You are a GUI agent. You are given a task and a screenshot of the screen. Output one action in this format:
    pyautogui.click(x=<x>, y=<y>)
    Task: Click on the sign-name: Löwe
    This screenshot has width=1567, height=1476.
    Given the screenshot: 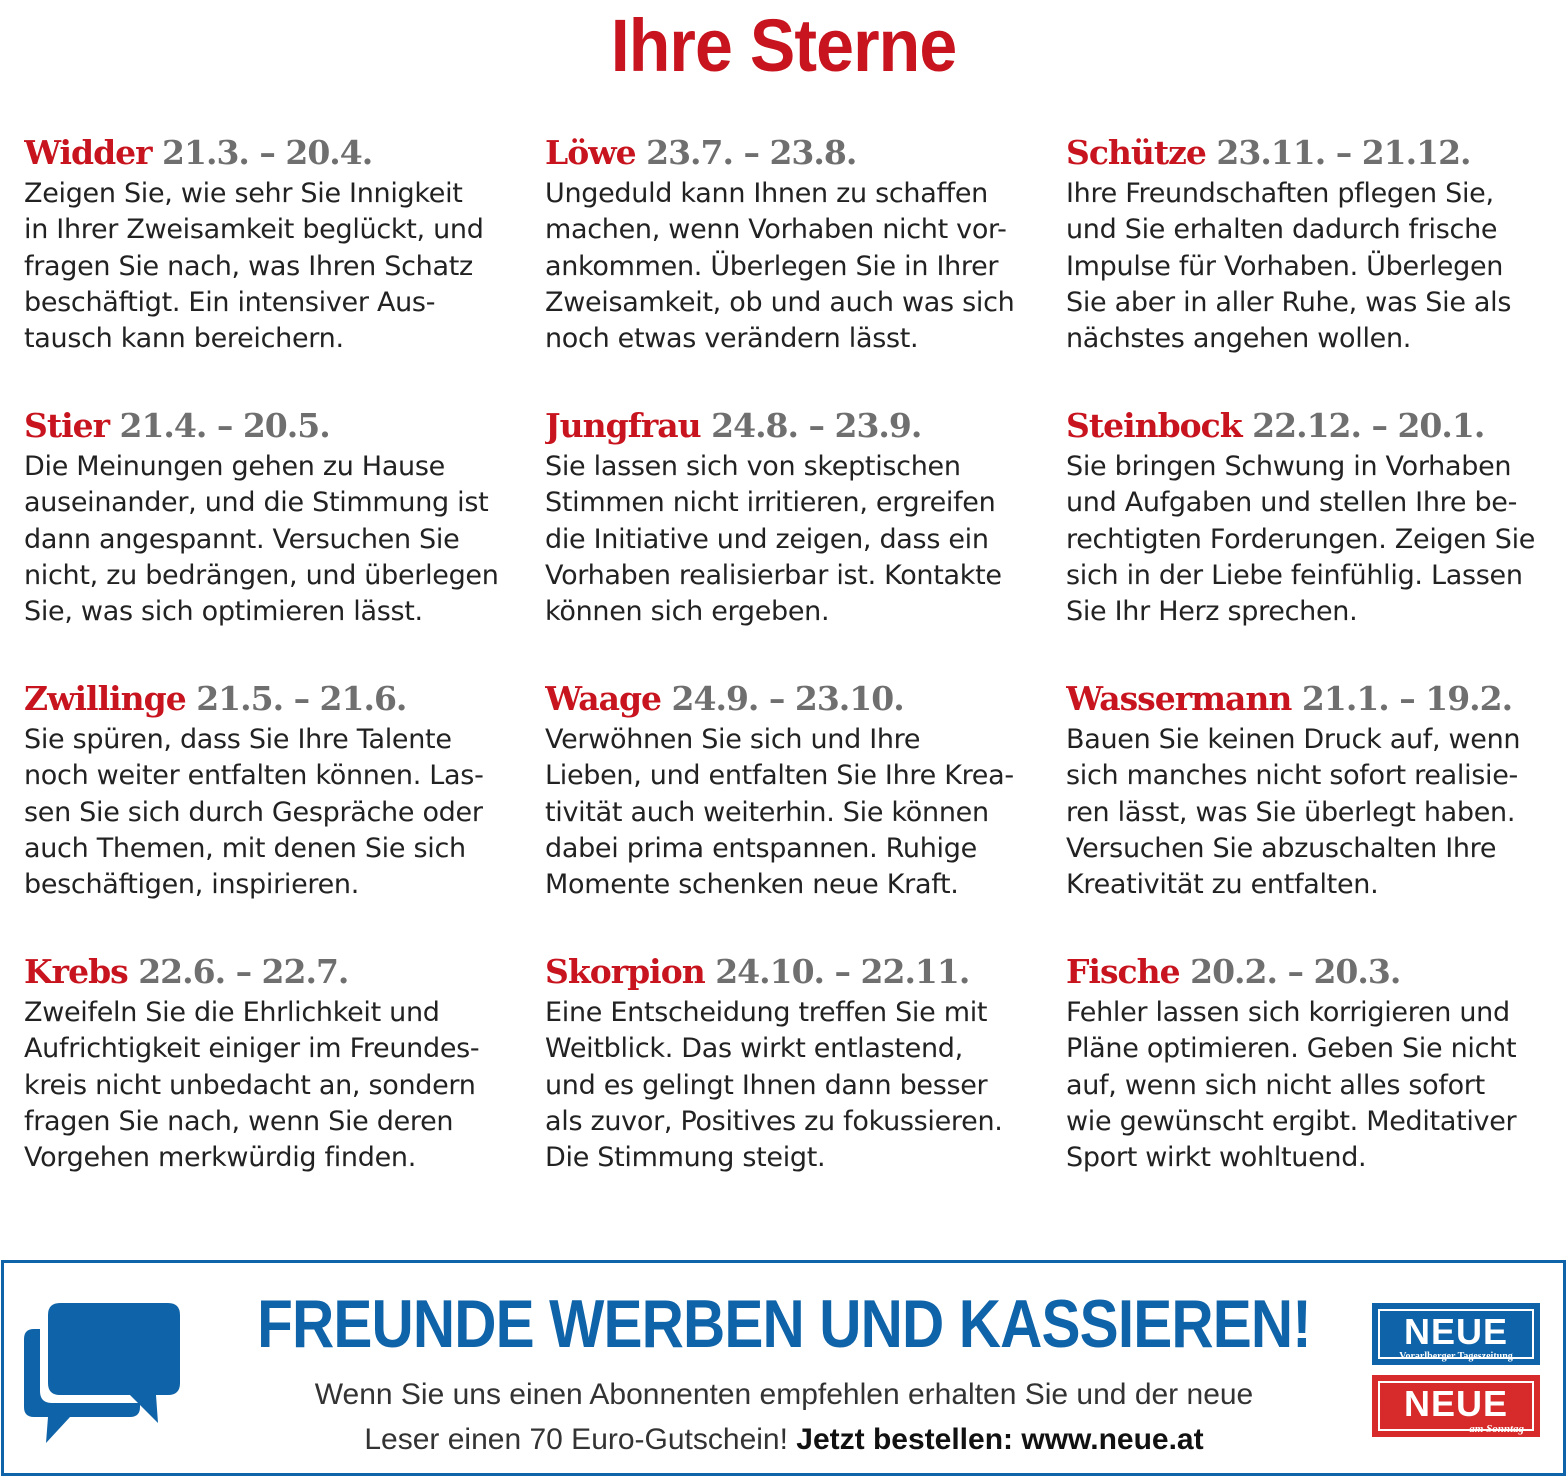 What is the action you would take?
    pyautogui.click(x=591, y=152)
    